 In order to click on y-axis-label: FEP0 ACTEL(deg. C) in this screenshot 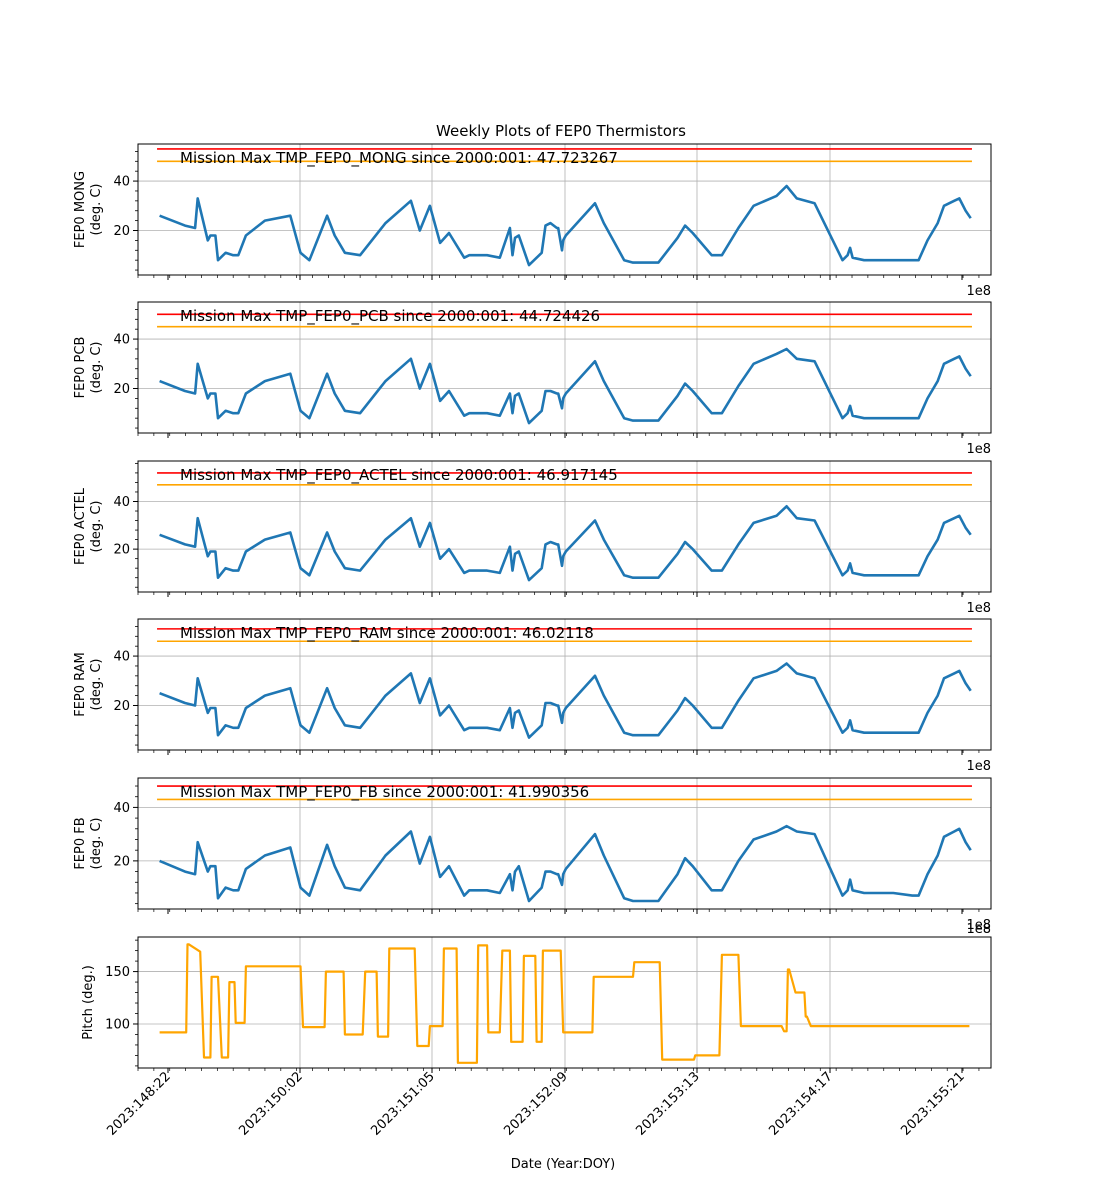, I will do `click(88, 526)`.